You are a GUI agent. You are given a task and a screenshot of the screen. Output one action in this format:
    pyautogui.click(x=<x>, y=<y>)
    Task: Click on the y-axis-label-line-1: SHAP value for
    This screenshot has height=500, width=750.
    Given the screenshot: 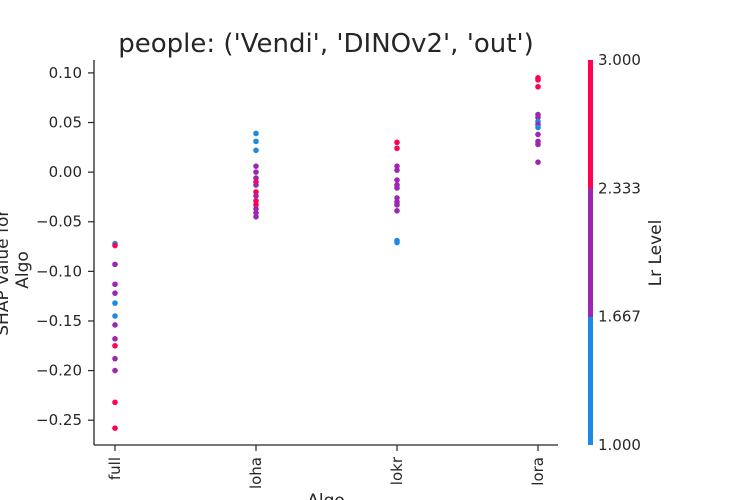 What is the action you would take?
    pyautogui.click(x=6, y=273)
    